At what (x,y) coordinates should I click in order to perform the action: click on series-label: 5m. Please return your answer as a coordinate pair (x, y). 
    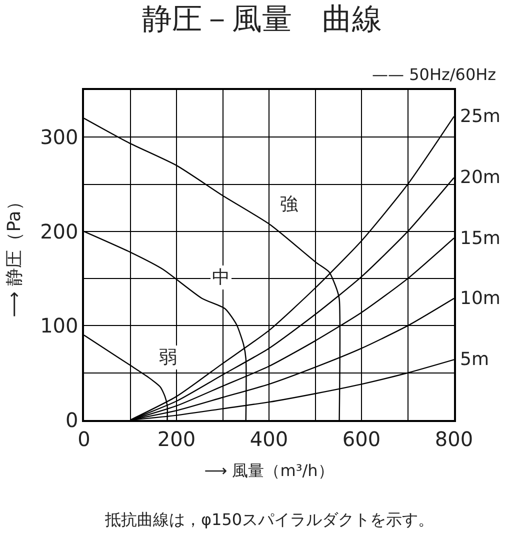
    Looking at the image, I should click on (474, 359).